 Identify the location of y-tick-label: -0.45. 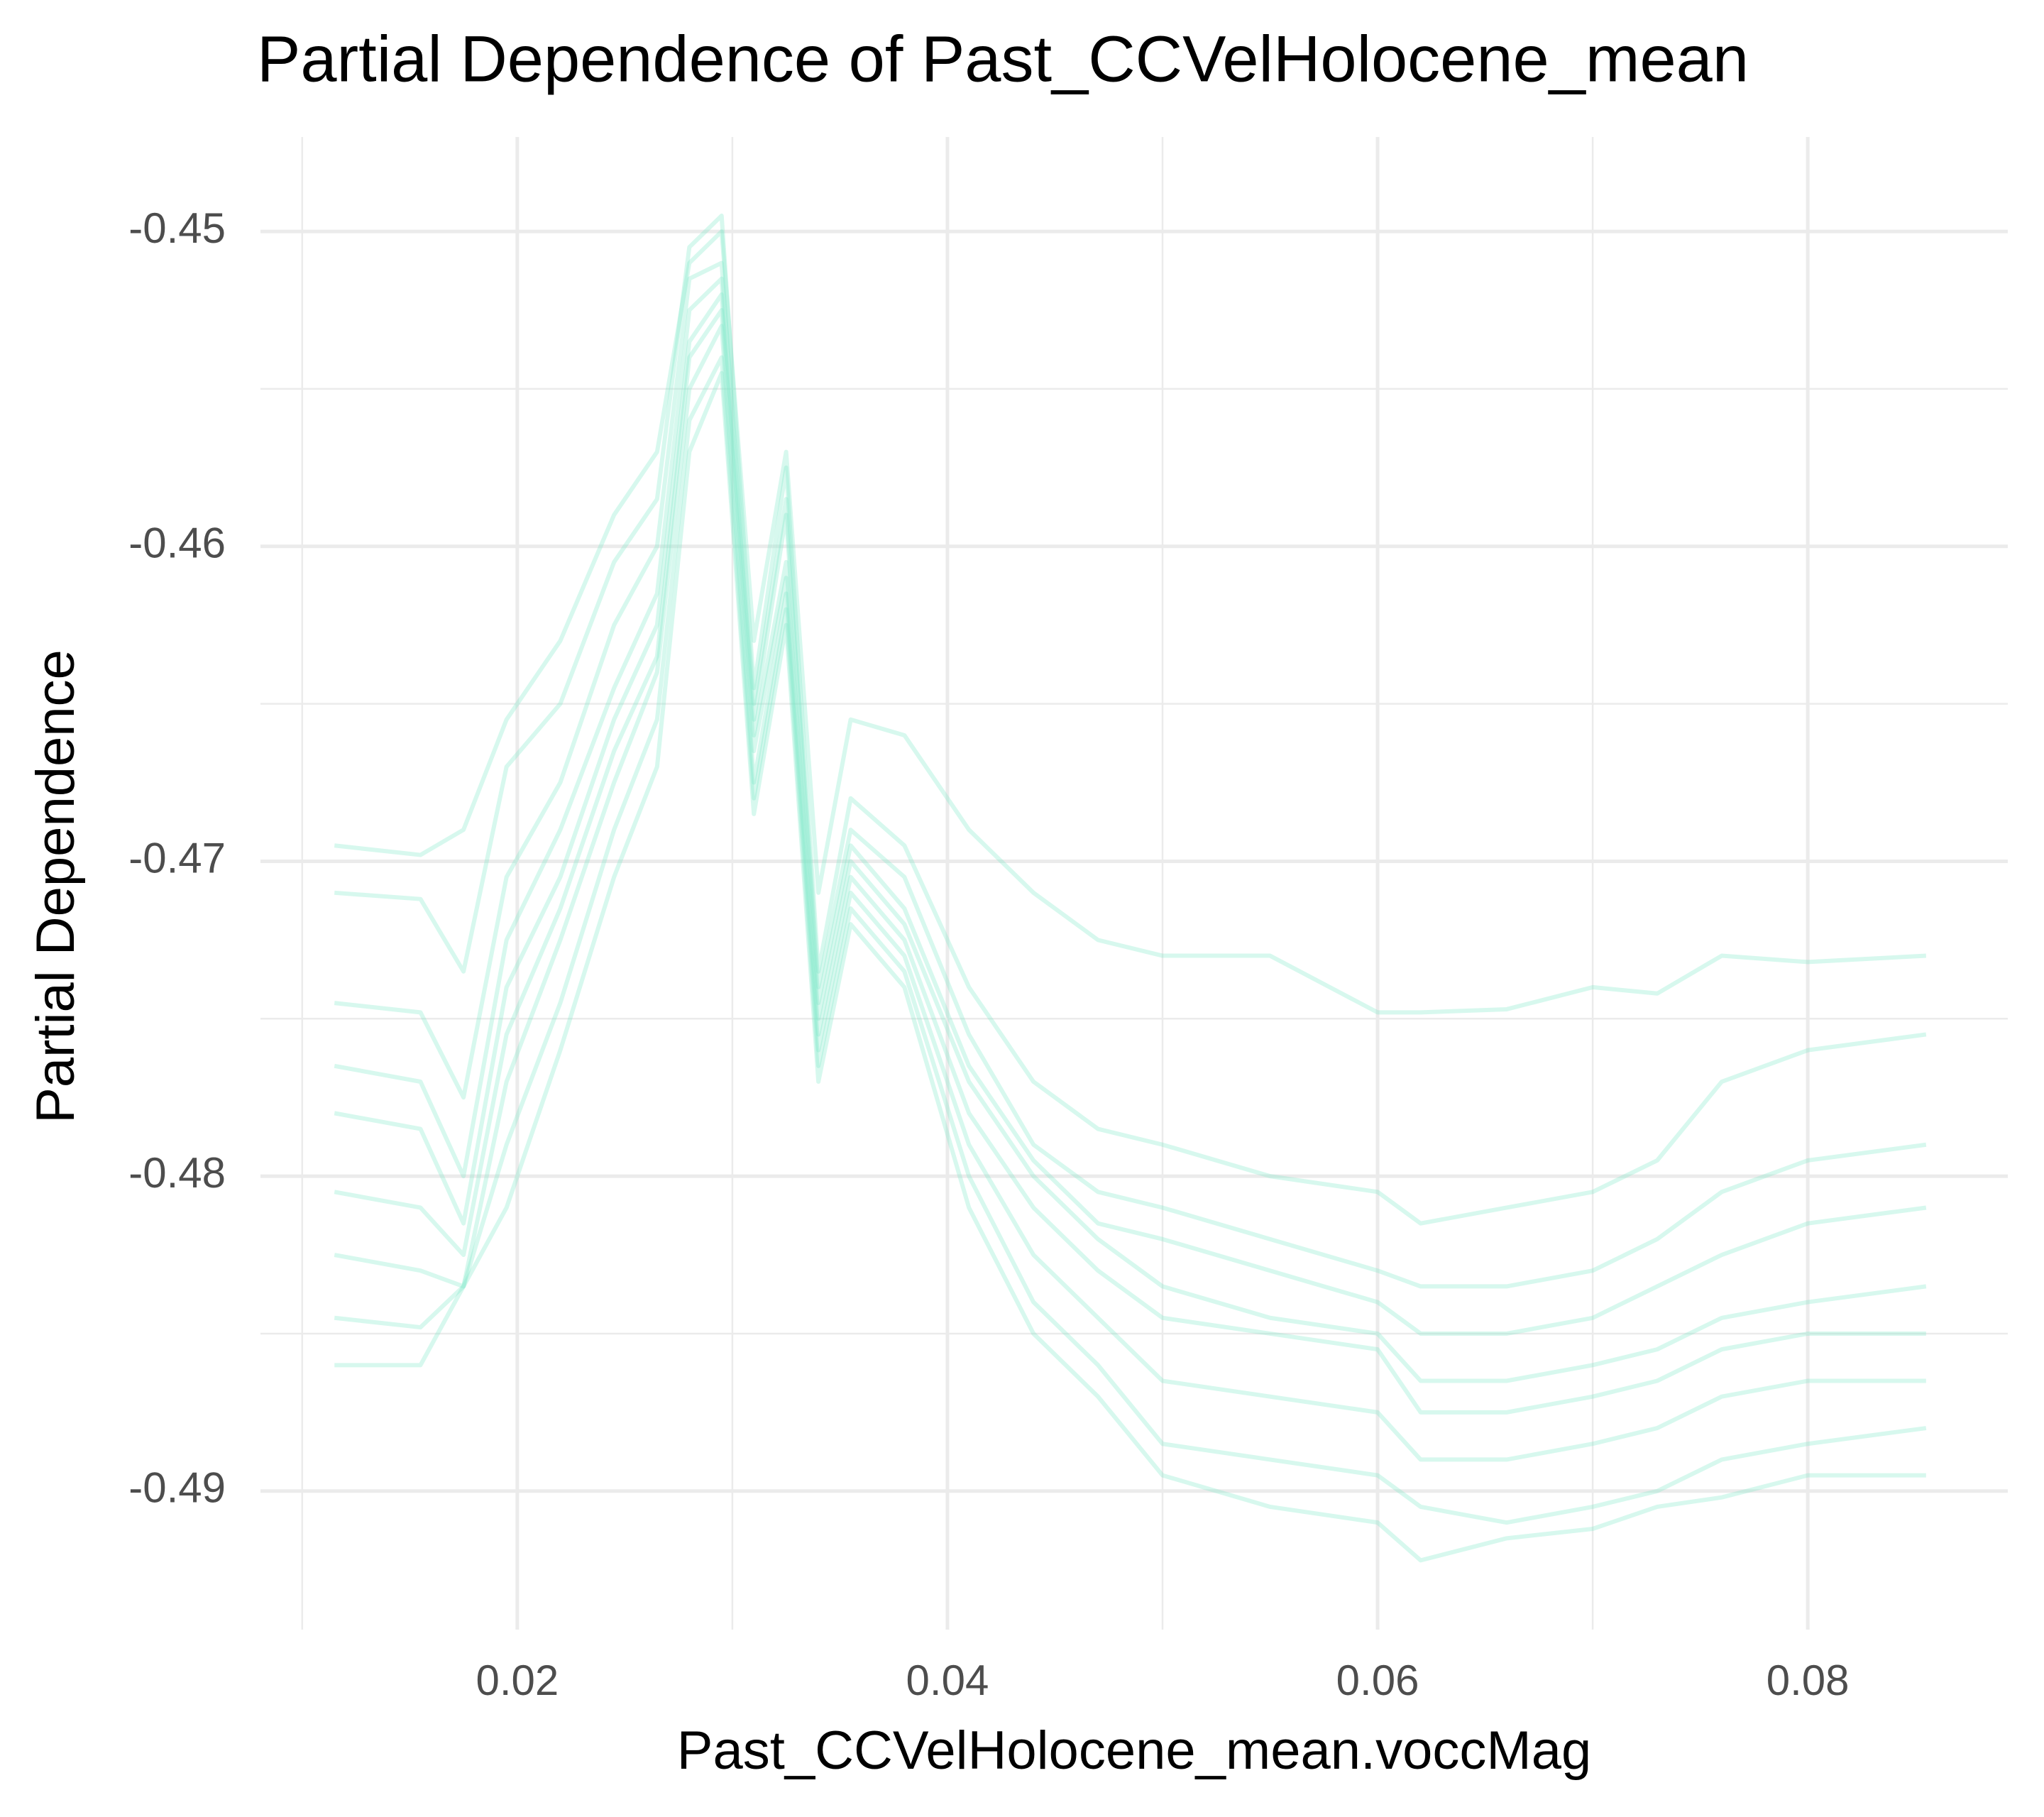
(177, 228).